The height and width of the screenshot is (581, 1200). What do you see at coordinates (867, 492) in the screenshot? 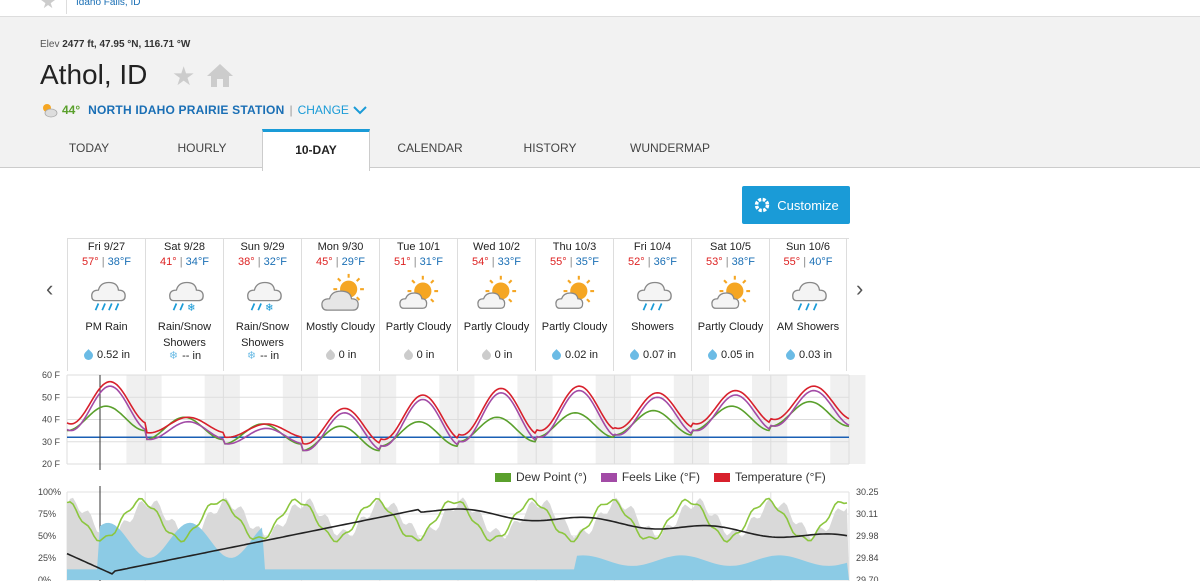
I see `pressure-axis-label: 30.25` at bounding box center [867, 492].